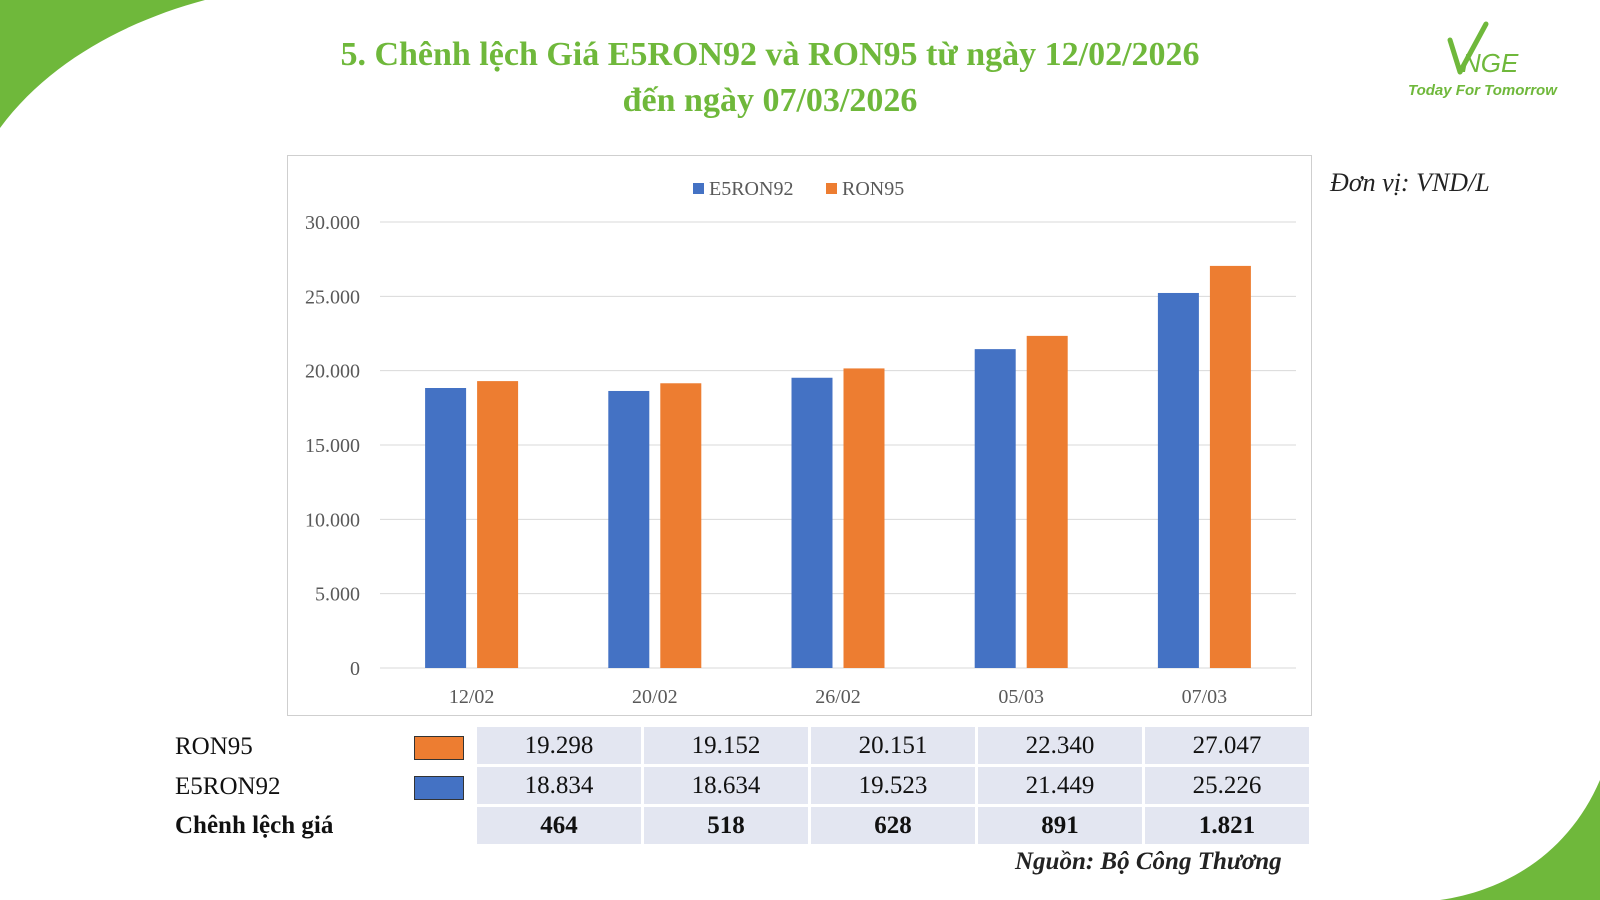 The image size is (1600, 900). What do you see at coordinates (1227, 825) in the screenshot?
I see `table-cell: 1.821` at bounding box center [1227, 825].